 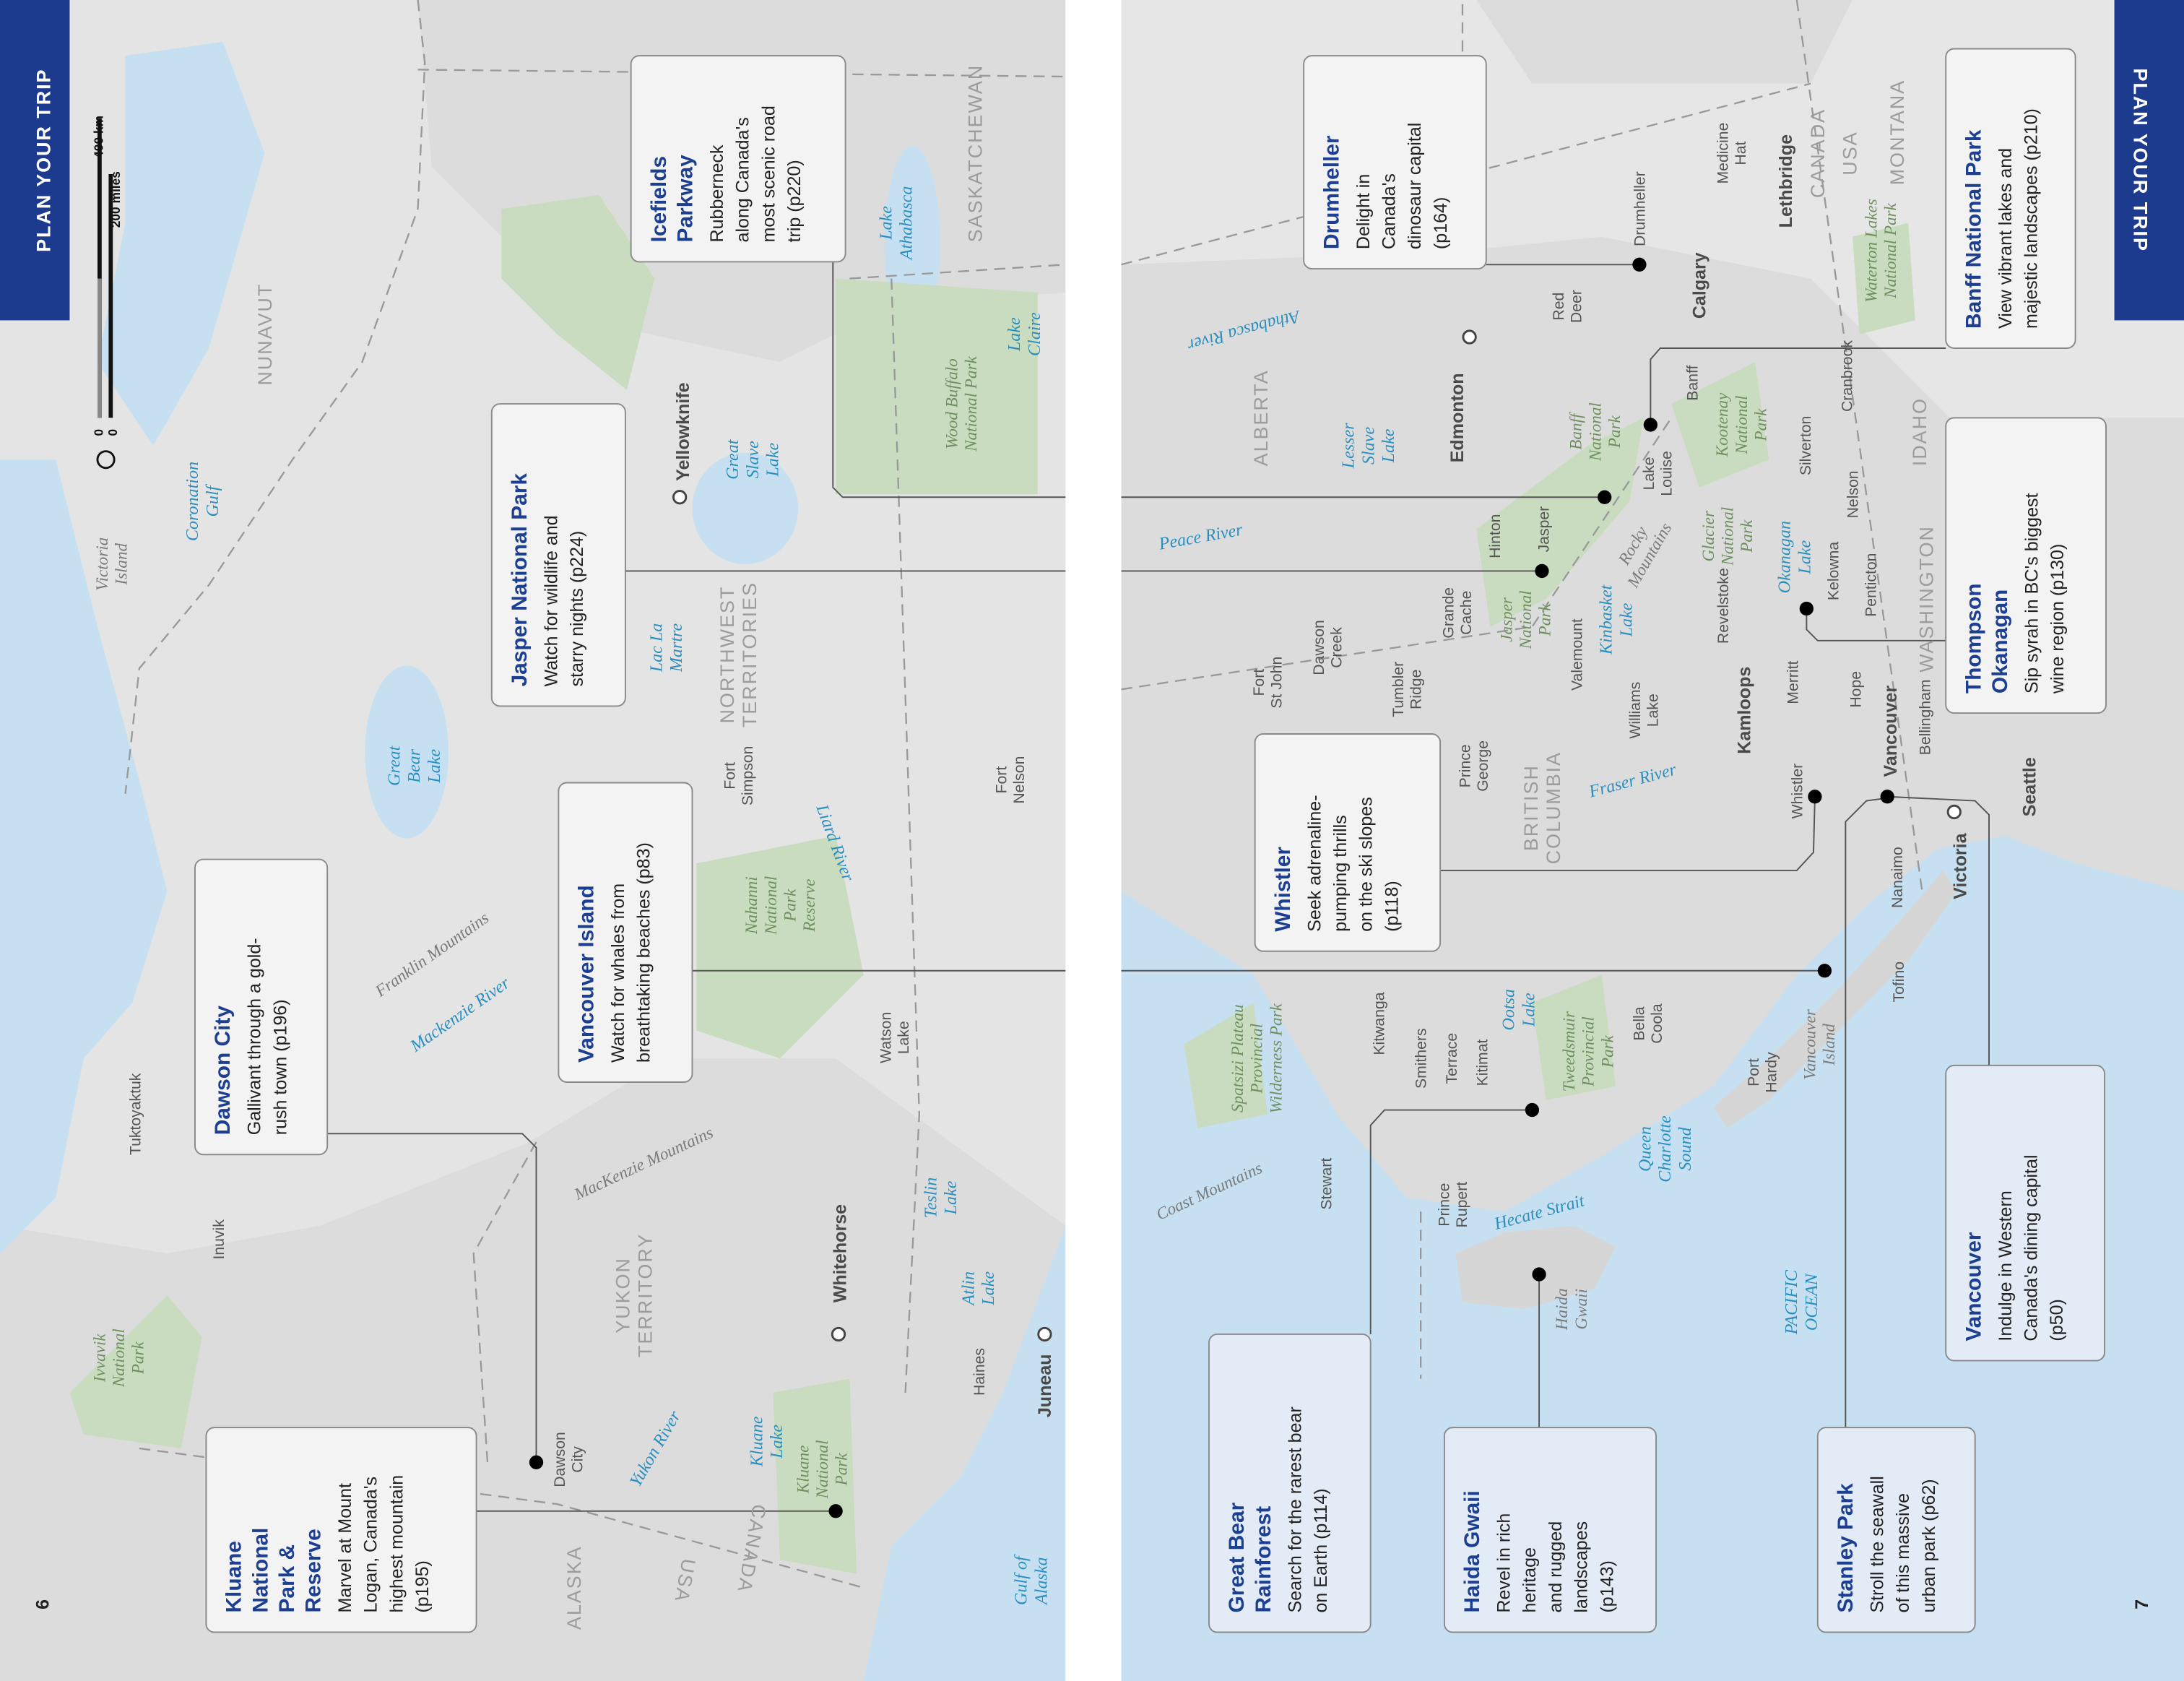 What do you see at coordinates (1314, 863) in the screenshot?
I see `callout-text: Seek adrenaline-` at bounding box center [1314, 863].